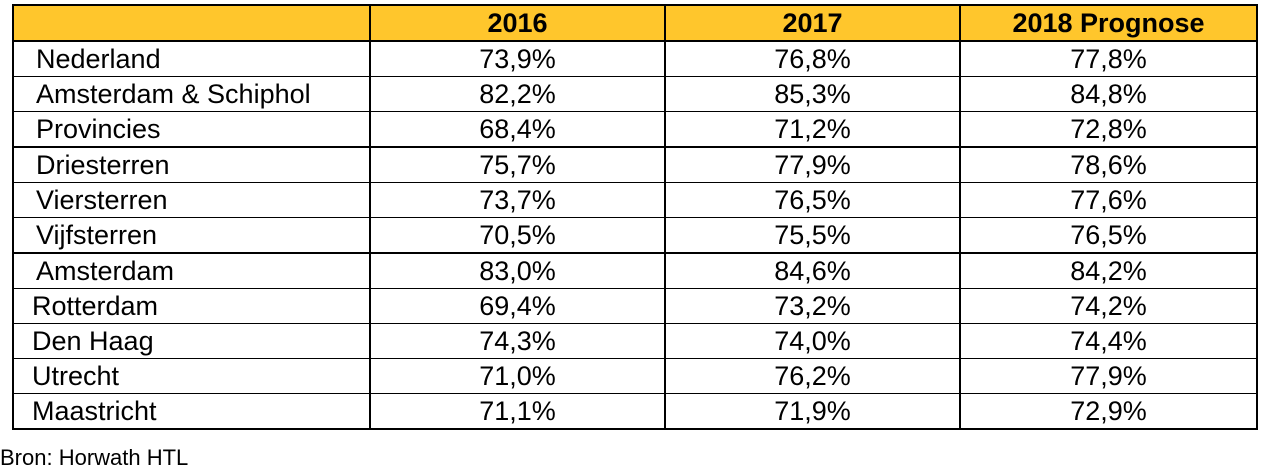 This screenshot has height=476, width=1268. What do you see at coordinates (517, 341) in the screenshot?
I see `value-cell: 74,3%` at bounding box center [517, 341].